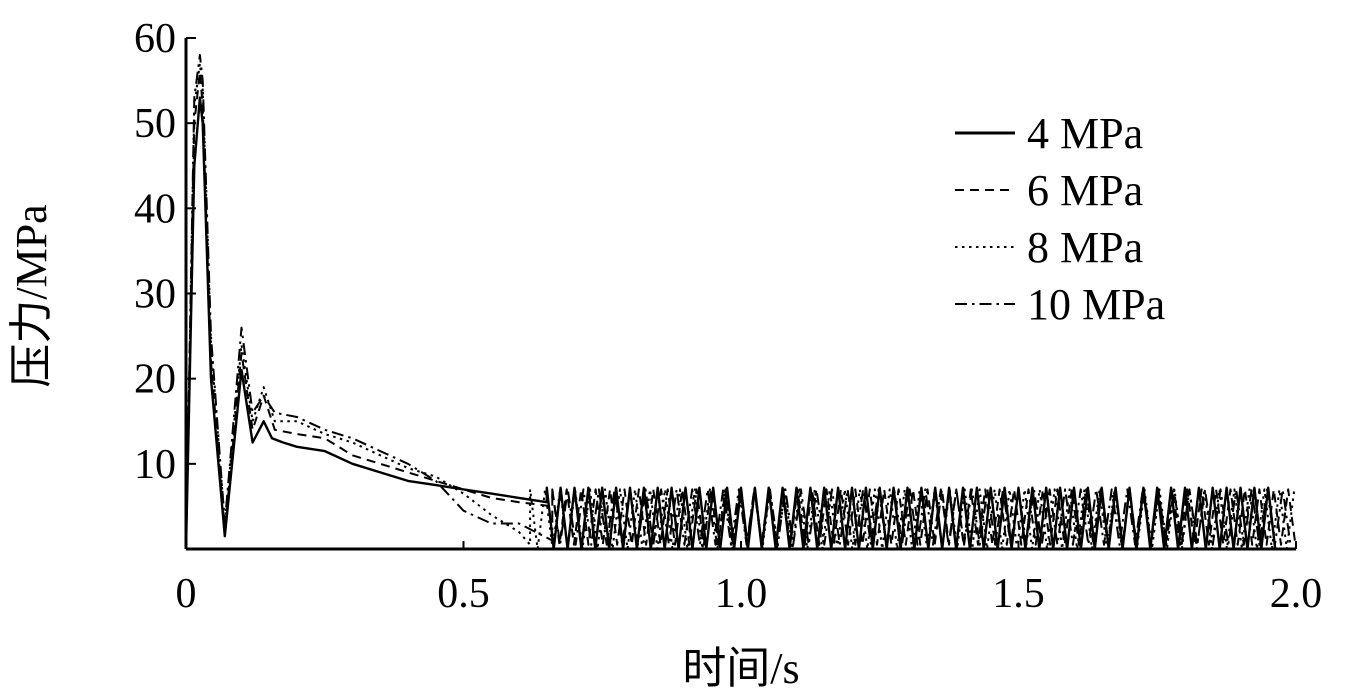 The image size is (1358, 694). I want to click on x-ticks: 0 0.5 1.0 1.5 2.0, so click(749, 579).